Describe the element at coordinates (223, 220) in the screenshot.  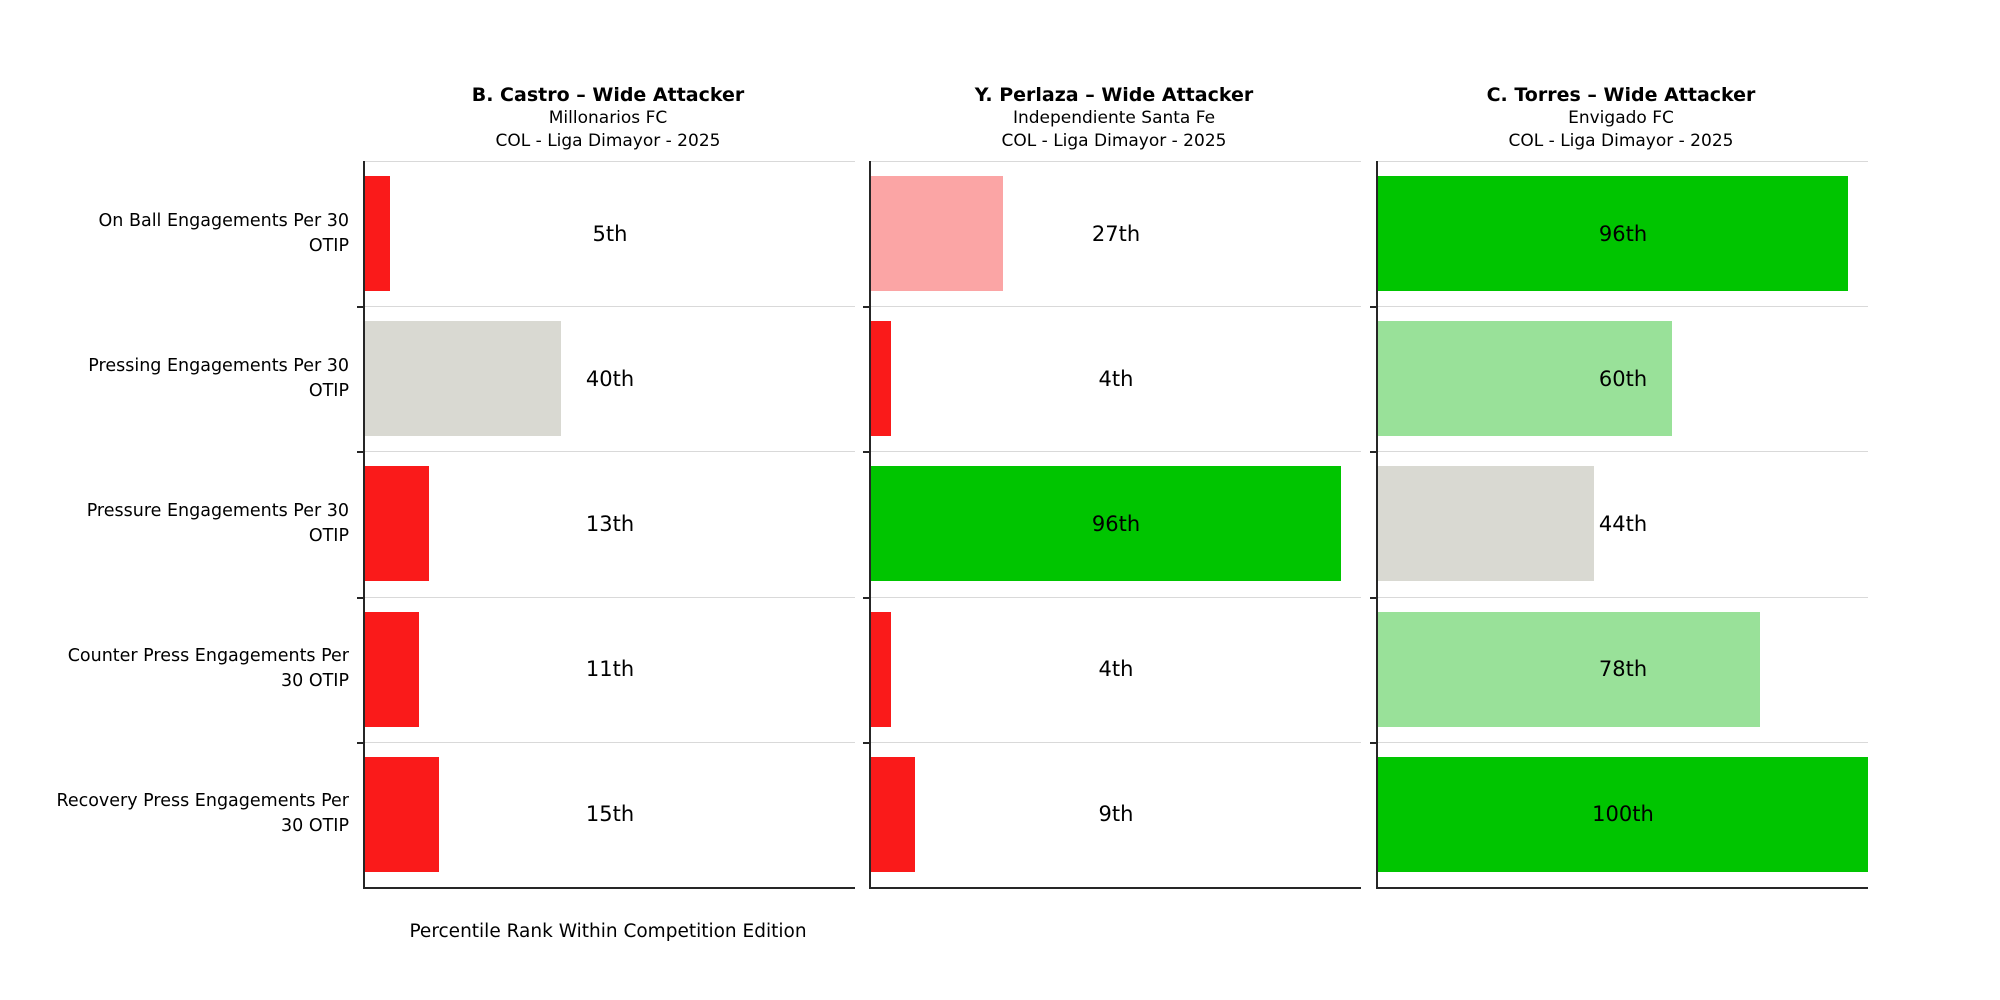
I see `metric-label-line: On Ball Engagements Per 30` at that location.